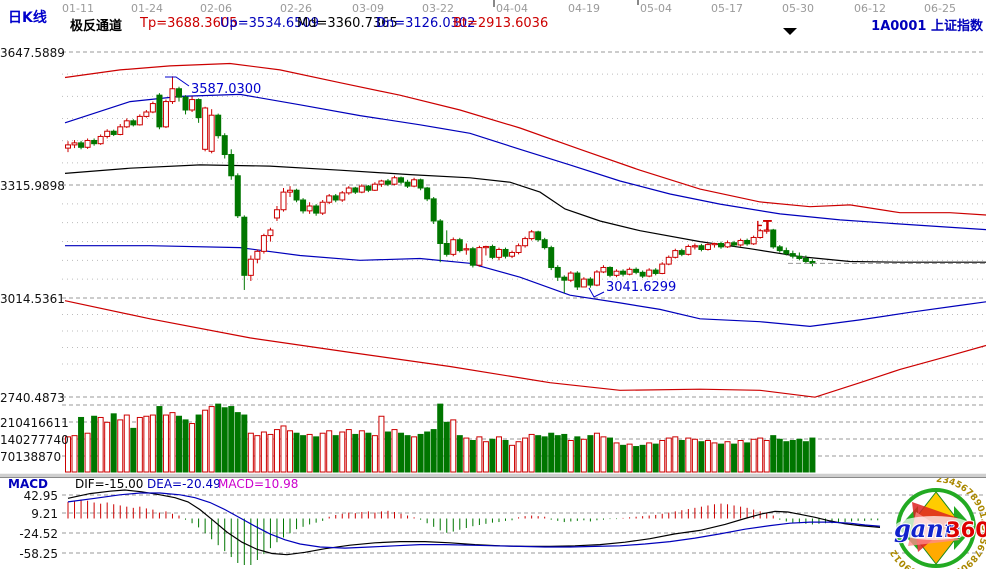 This screenshot has height=569, width=986. I want to click on svg-text: 360, so click(966, 530).